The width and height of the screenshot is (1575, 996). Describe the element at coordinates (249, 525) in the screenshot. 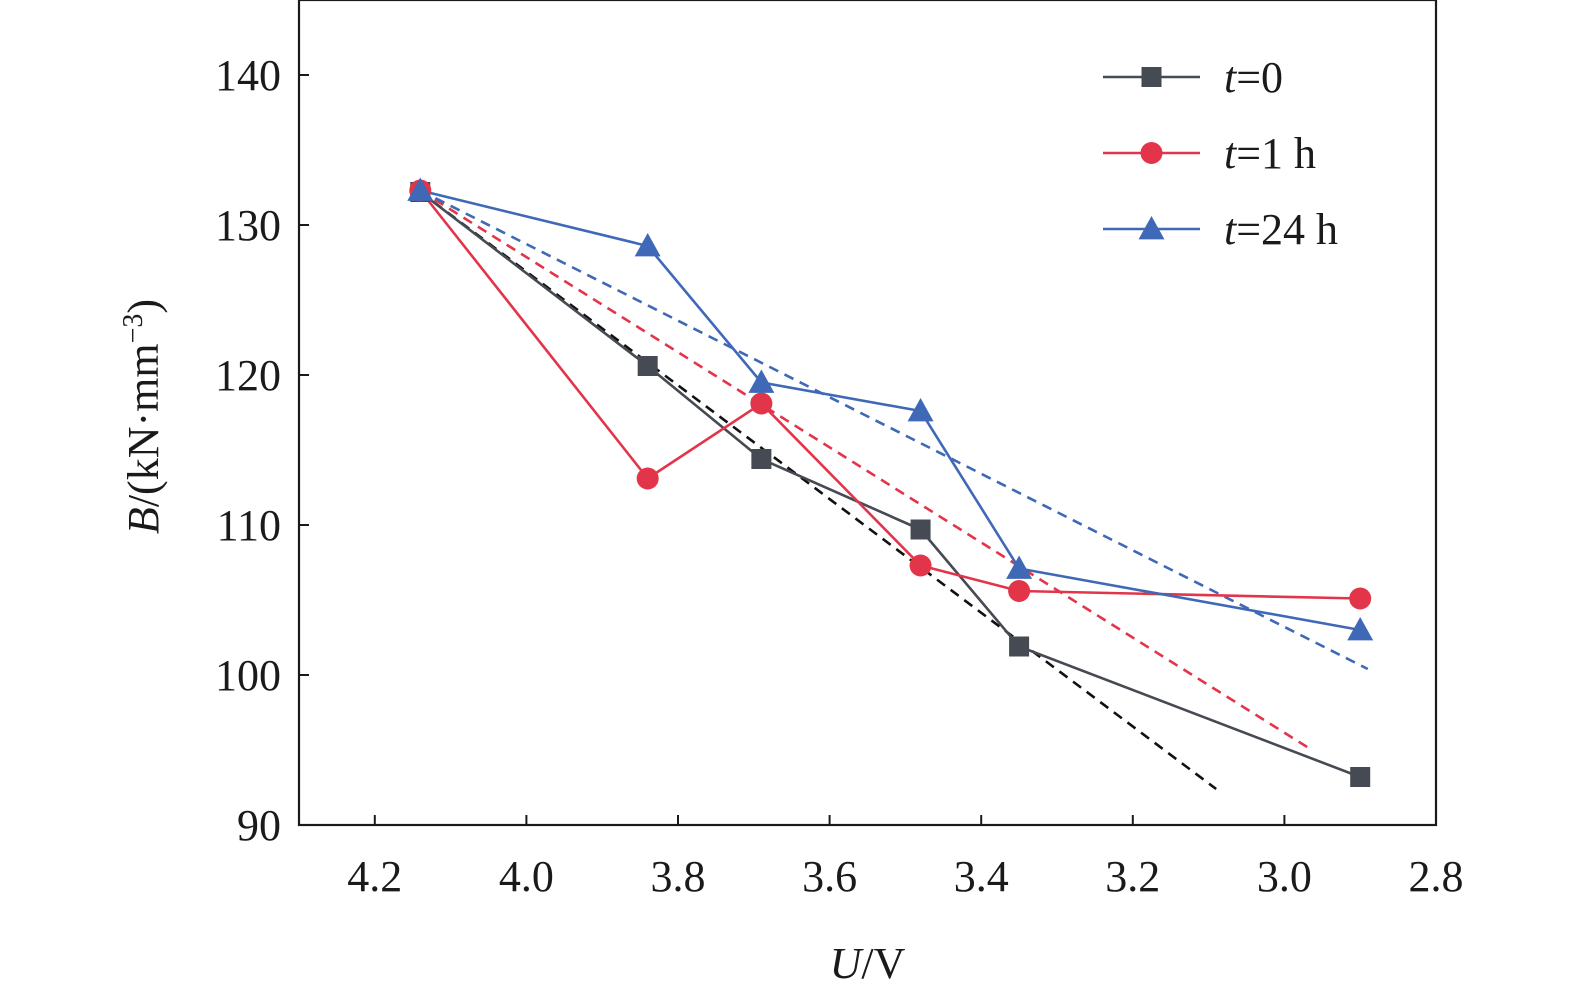

I see `y-tick-label: 110` at that location.